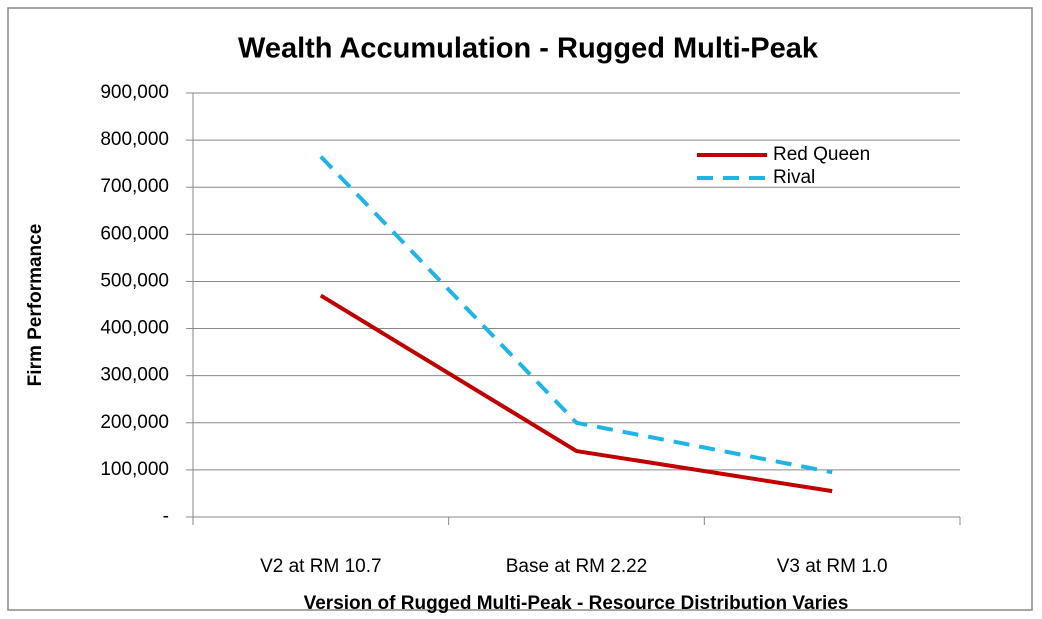 This screenshot has width=1042, height=619. I want to click on y-tick-label: 200,000, so click(134, 422).